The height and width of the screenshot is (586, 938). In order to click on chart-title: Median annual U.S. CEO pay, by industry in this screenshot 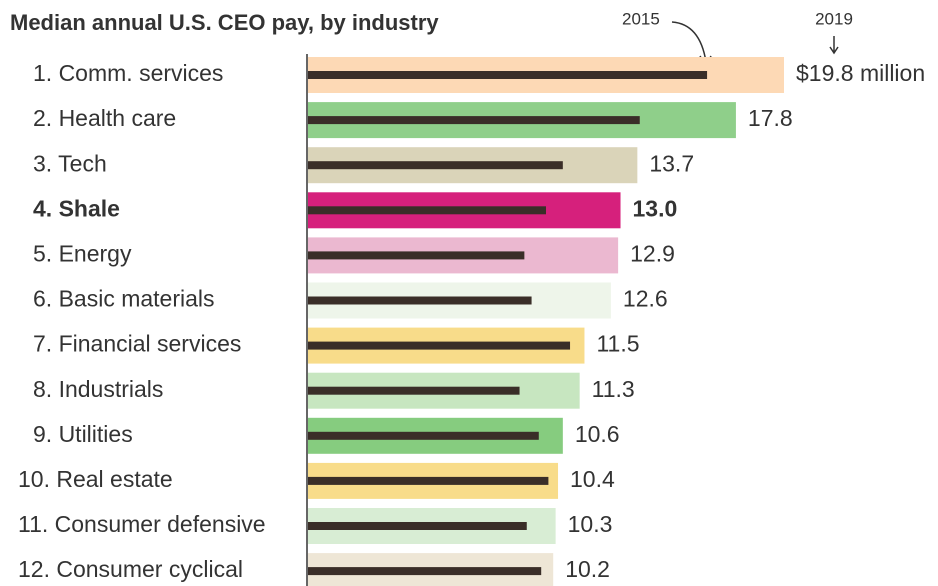, I will do `click(224, 22)`.